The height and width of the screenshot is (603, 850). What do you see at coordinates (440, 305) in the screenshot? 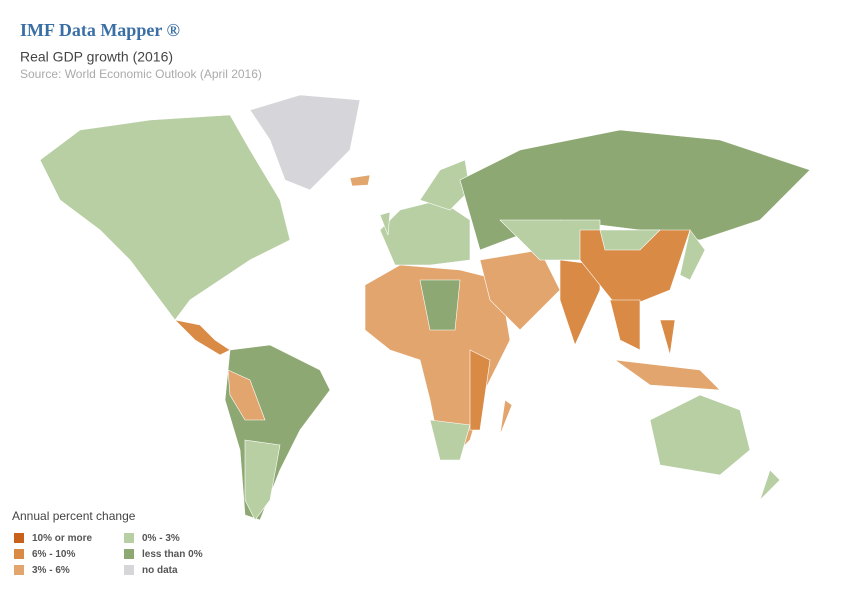
I see `north-africa` at bounding box center [440, 305].